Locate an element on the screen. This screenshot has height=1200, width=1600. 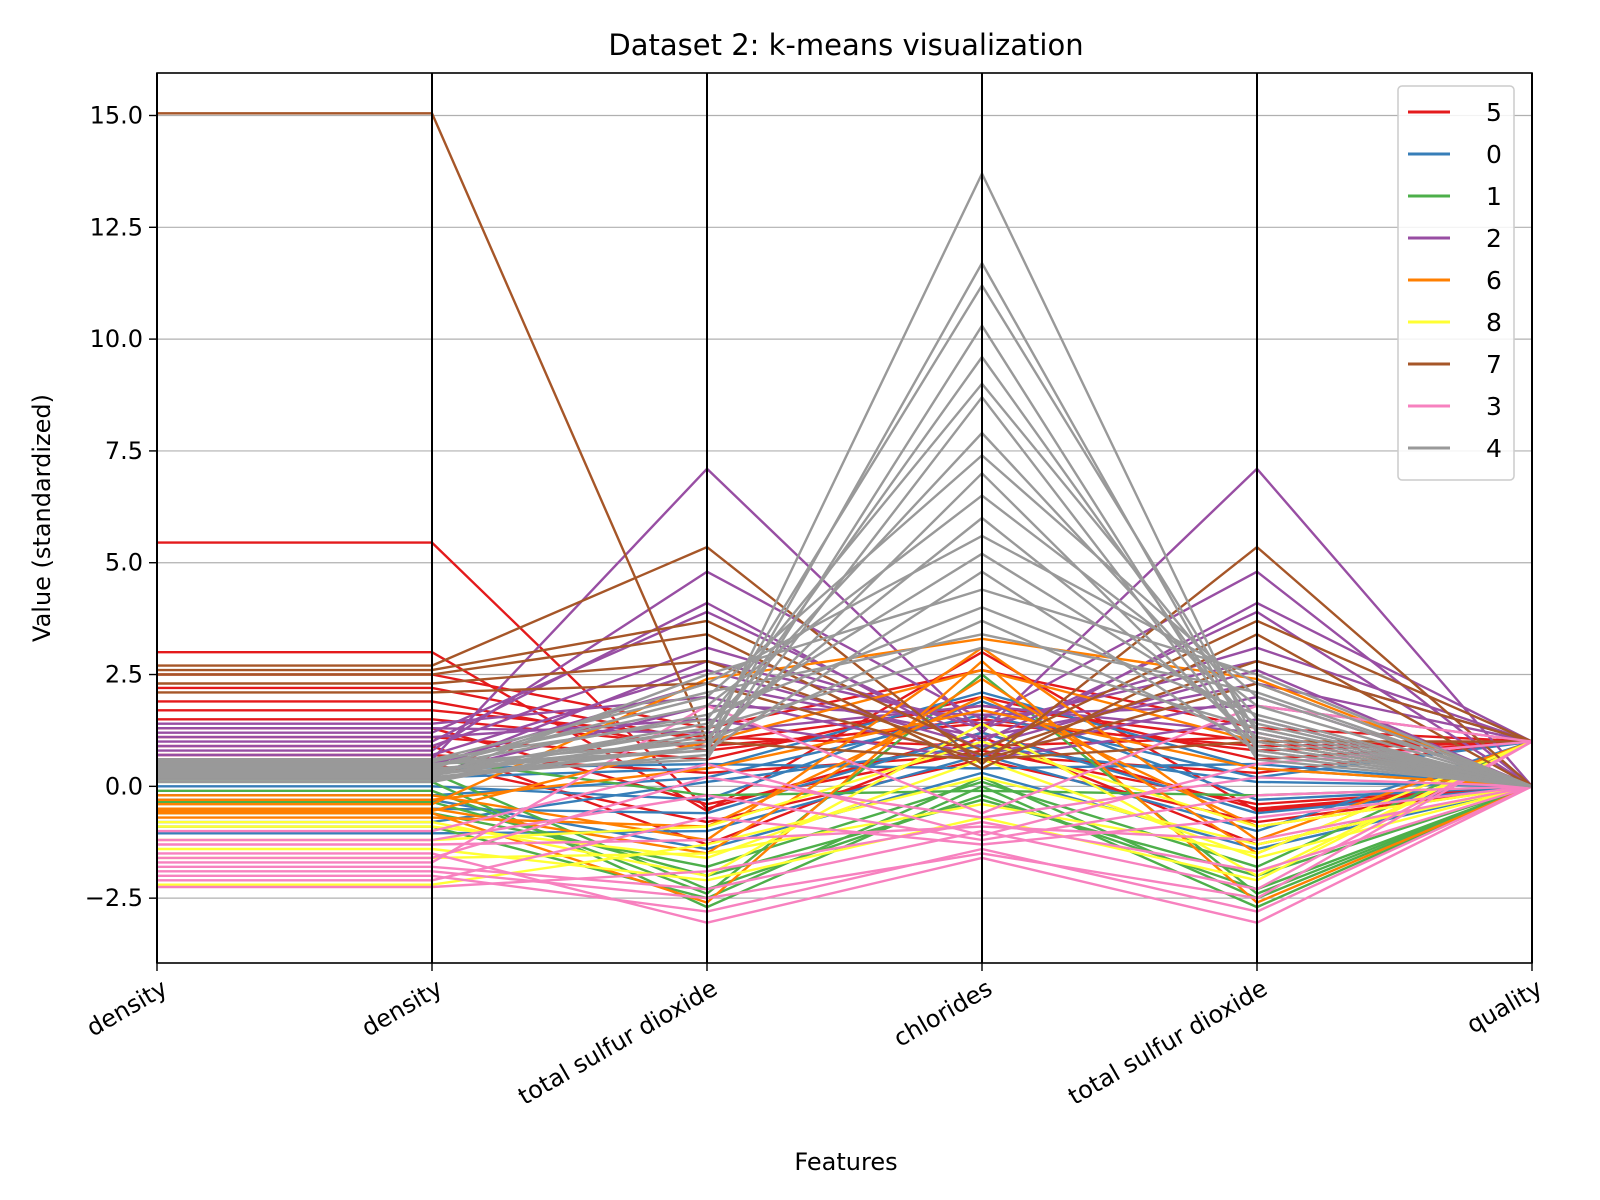
legend: 5 0 1 2 6 8 7 3 4 is located at coordinates (1456, 283).